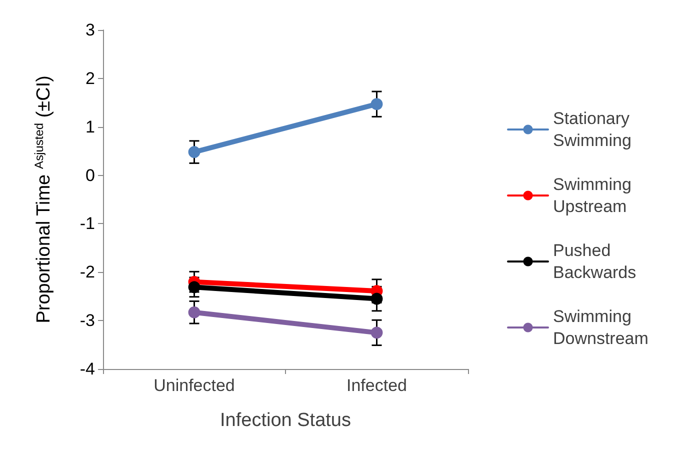 The image size is (691, 457). Describe the element at coordinates (594, 195) in the screenshot. I see `legend-label: Swimming Upstream` at that location.